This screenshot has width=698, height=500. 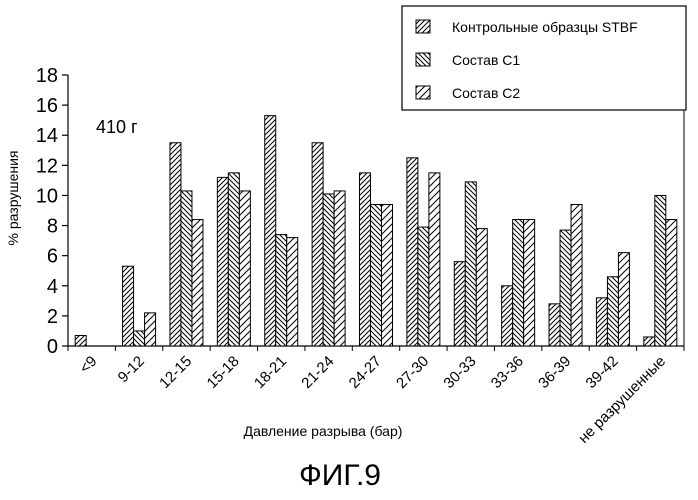 What do you see at coordinates (622, 400) in the screenshot?
I see `x-tick-label: не разрушенные` at bounding box center [622, 400].